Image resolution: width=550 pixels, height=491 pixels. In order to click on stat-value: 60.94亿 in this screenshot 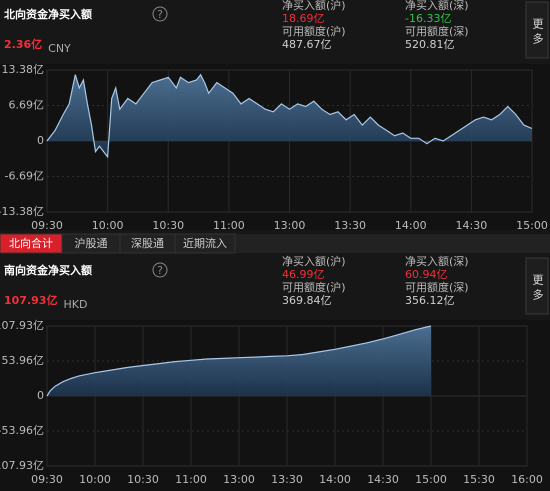, I will do `click(426, 274)`.